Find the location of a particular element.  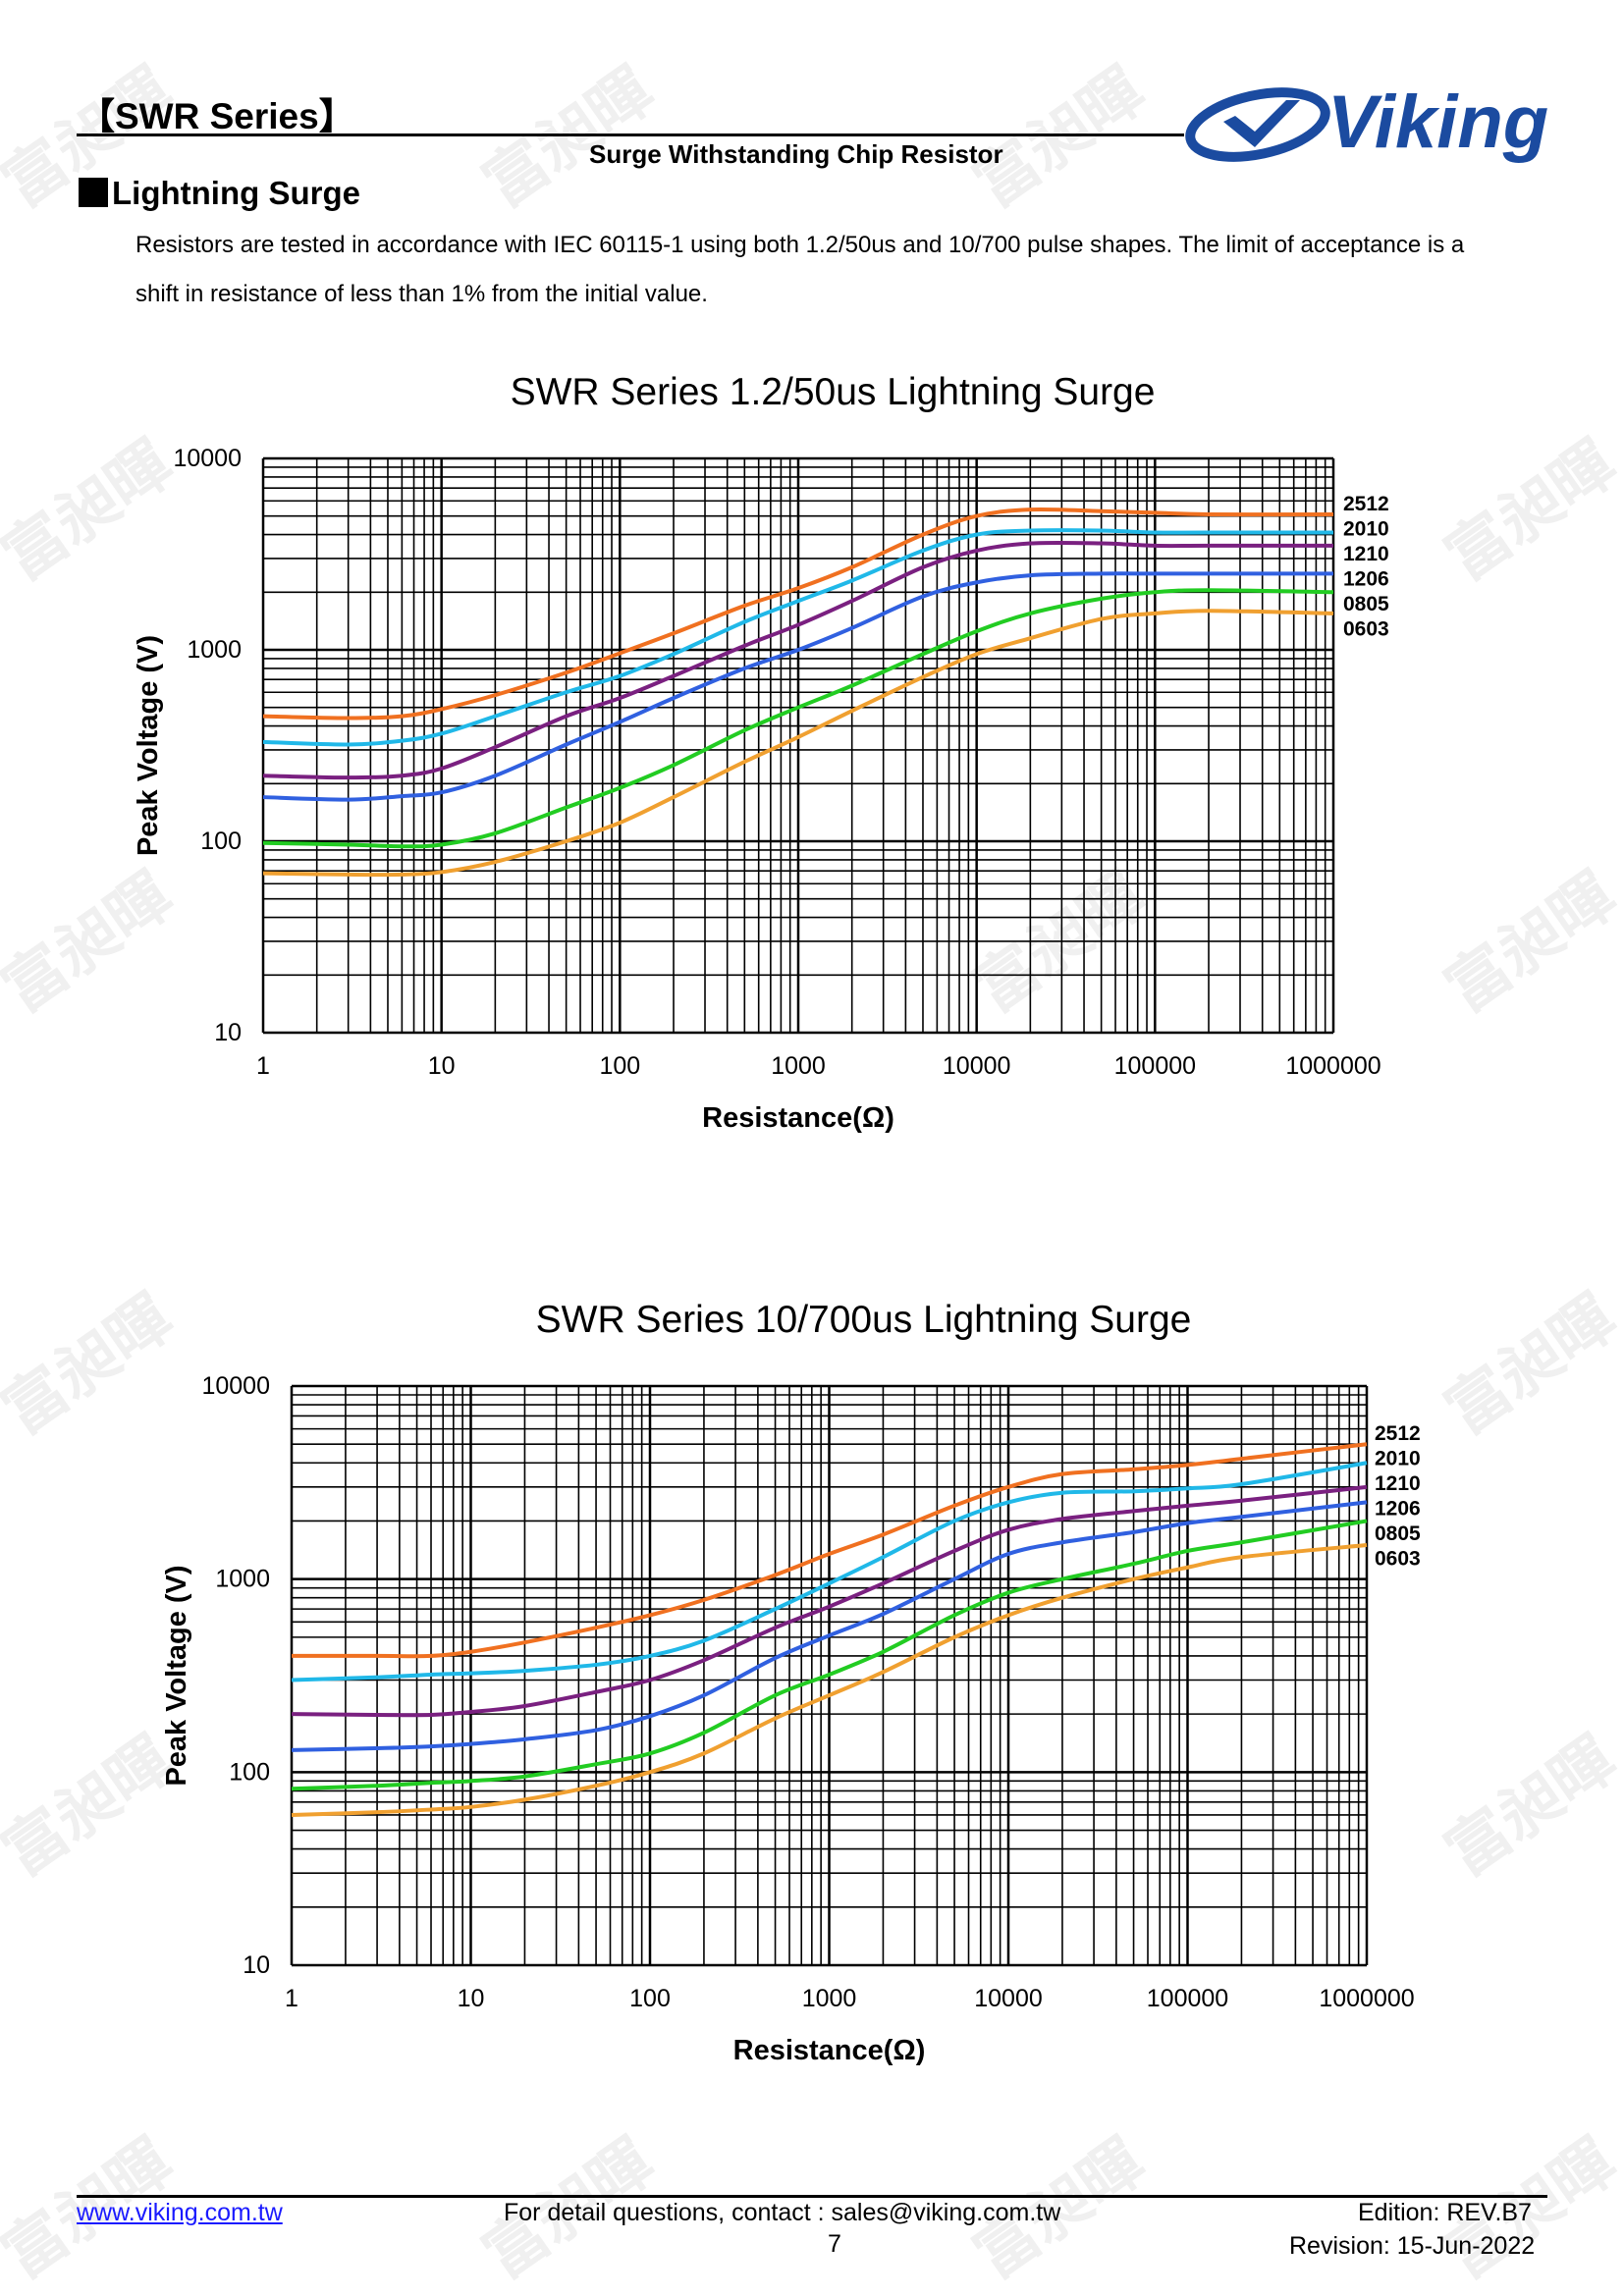

section-heading: Lightning Surge is located at coordinates (219, 193).